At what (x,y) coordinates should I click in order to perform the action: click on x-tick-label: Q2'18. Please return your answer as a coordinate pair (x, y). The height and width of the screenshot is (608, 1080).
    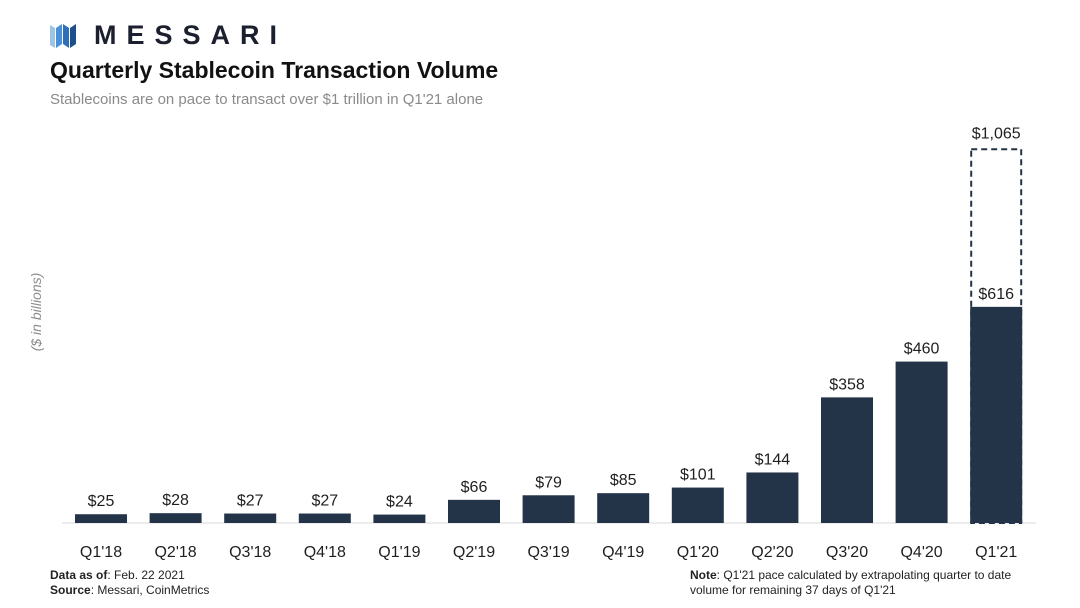
    Looking at the image, I should click on (175, 552).